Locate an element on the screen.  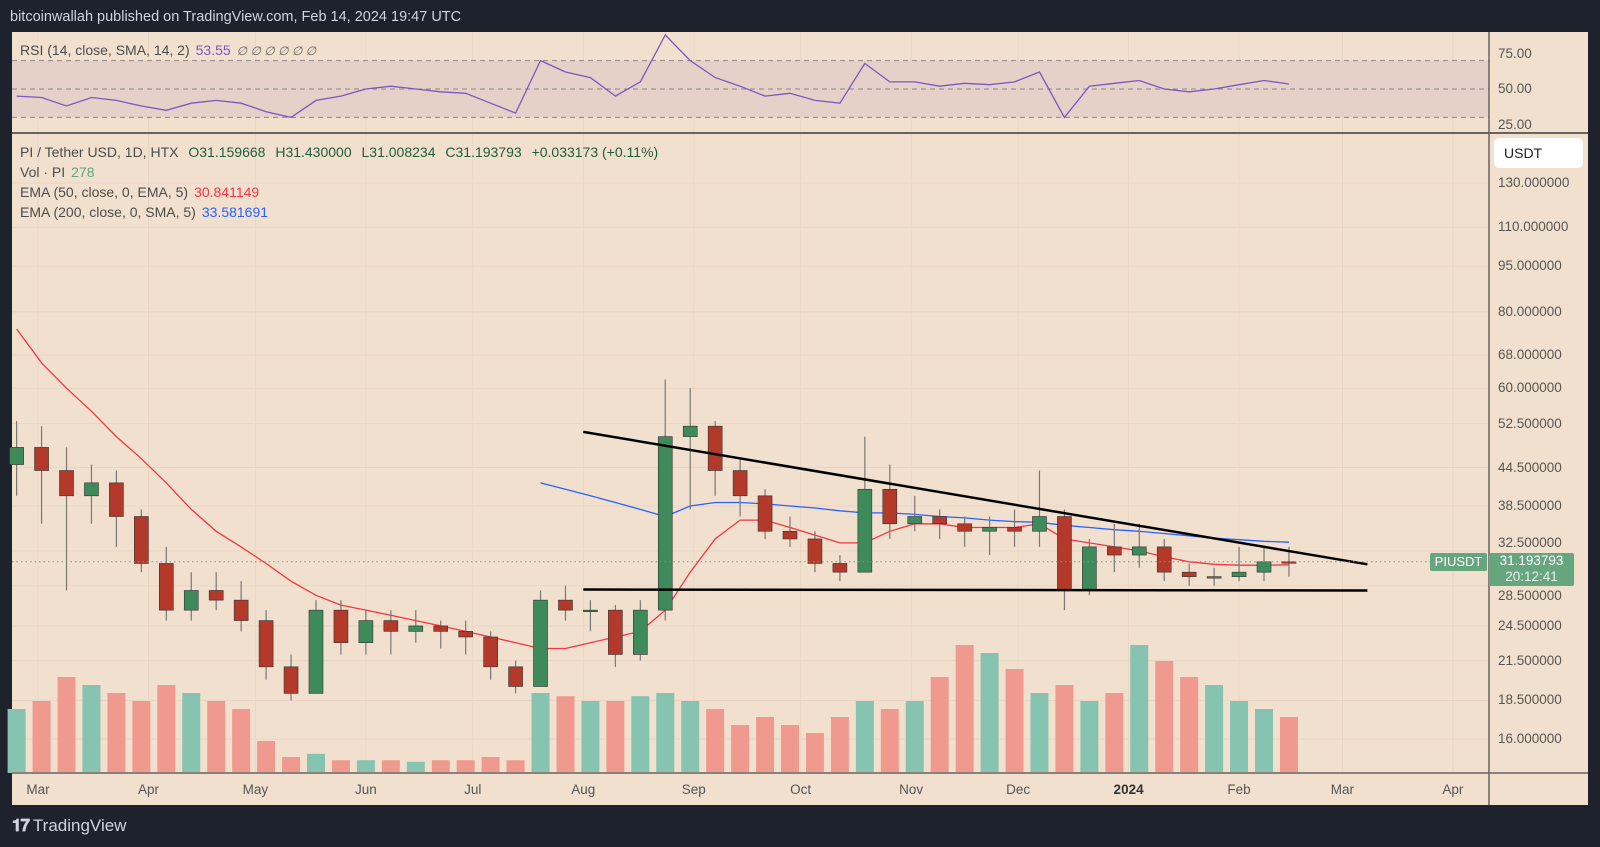
price-tick-label: 44.500000 is located at coordinates (1530, 467).